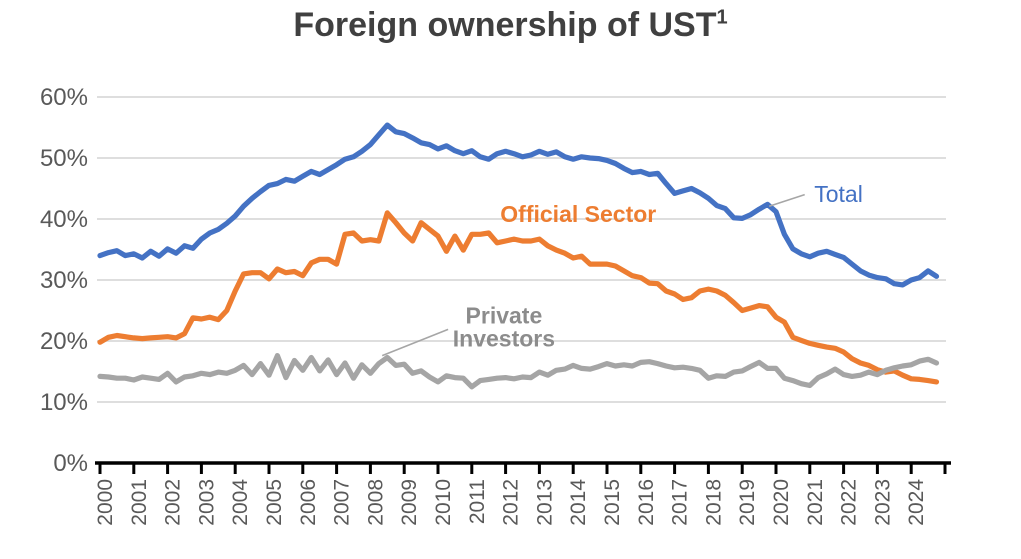  I want to click on x-tick-label: 2002, so click(173, 502).